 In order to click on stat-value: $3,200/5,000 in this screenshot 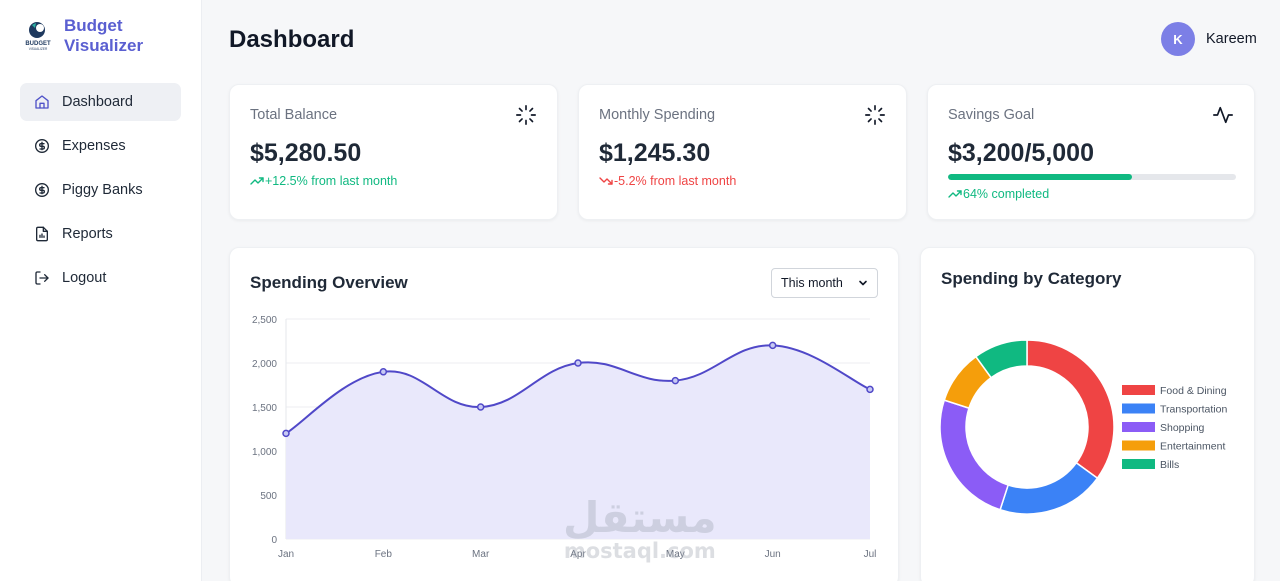, I will do `click(1021, 153)`.